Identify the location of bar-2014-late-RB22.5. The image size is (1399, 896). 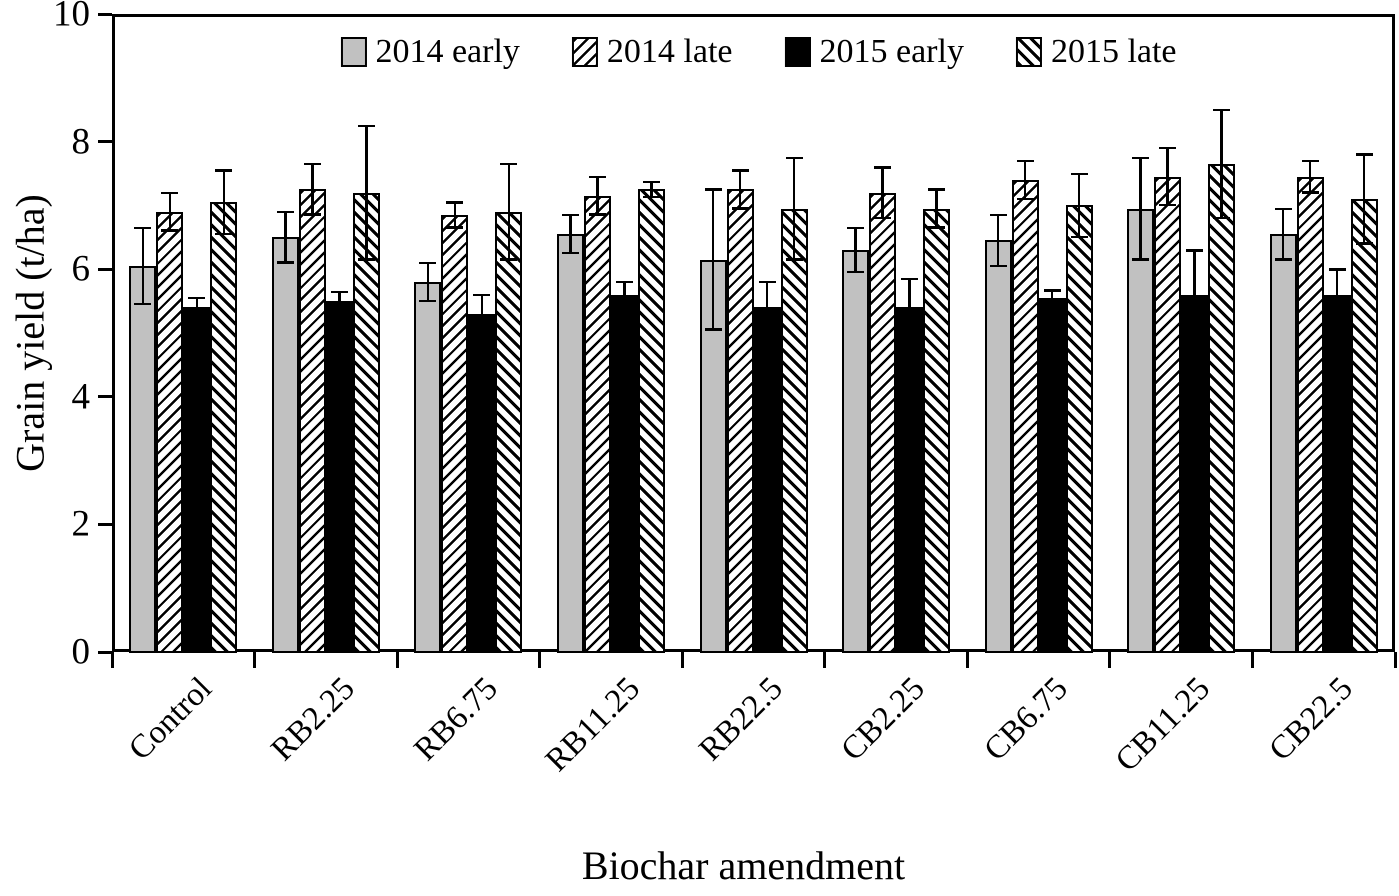
(740, 421).